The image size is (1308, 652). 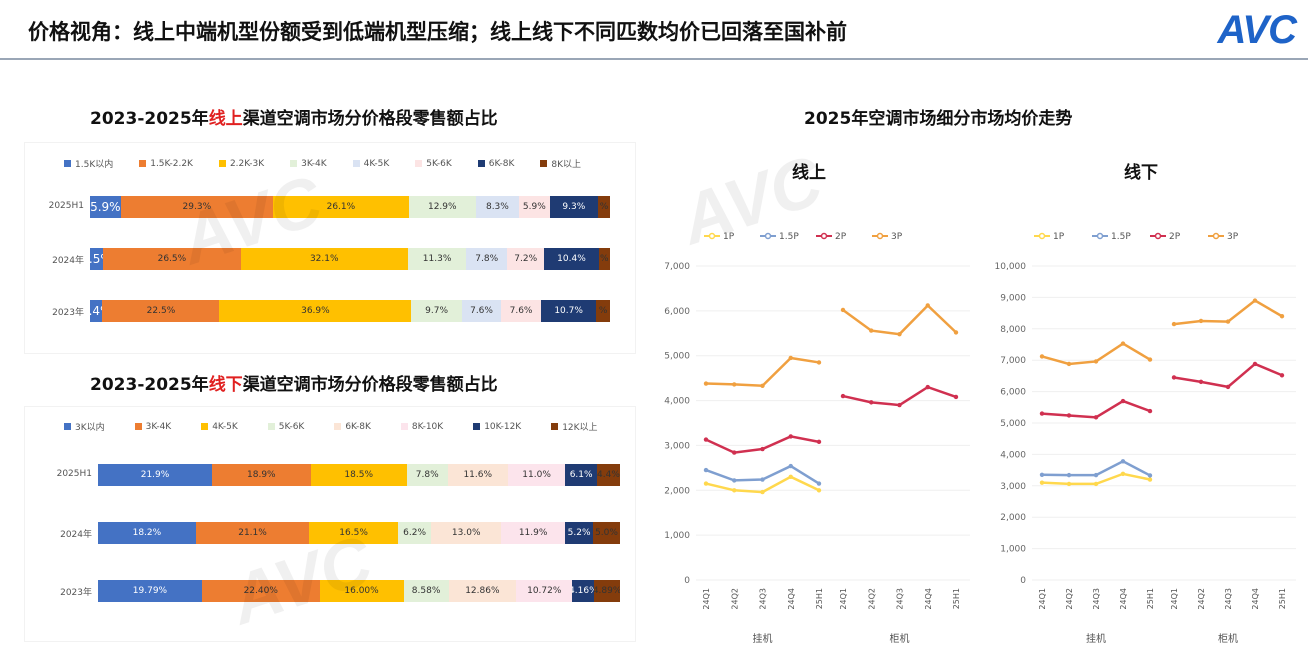 I want to click on y-tick-label: 6,000, so click(x=677, y=312).